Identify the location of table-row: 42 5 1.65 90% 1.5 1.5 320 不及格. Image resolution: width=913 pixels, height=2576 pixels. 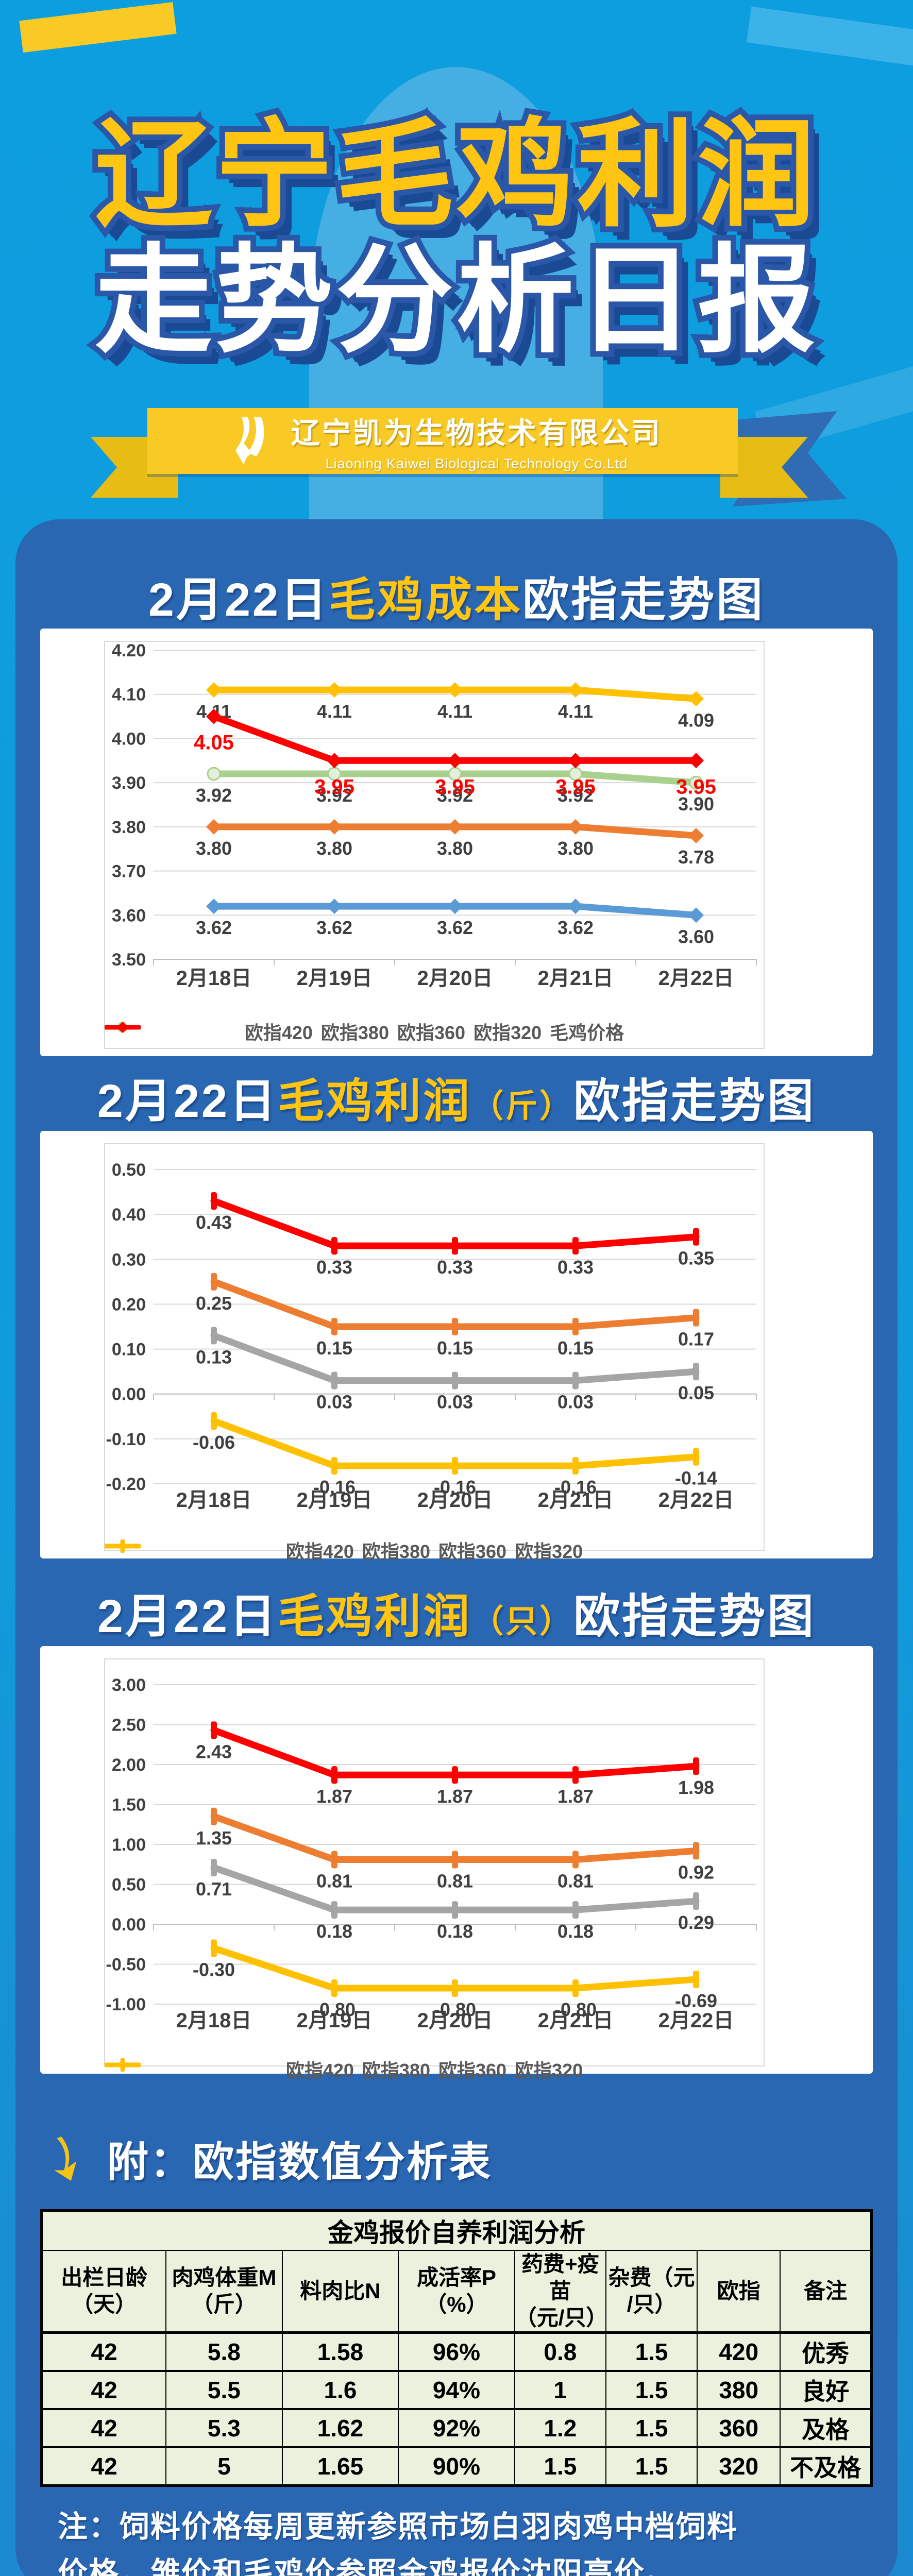
(457, 2467).